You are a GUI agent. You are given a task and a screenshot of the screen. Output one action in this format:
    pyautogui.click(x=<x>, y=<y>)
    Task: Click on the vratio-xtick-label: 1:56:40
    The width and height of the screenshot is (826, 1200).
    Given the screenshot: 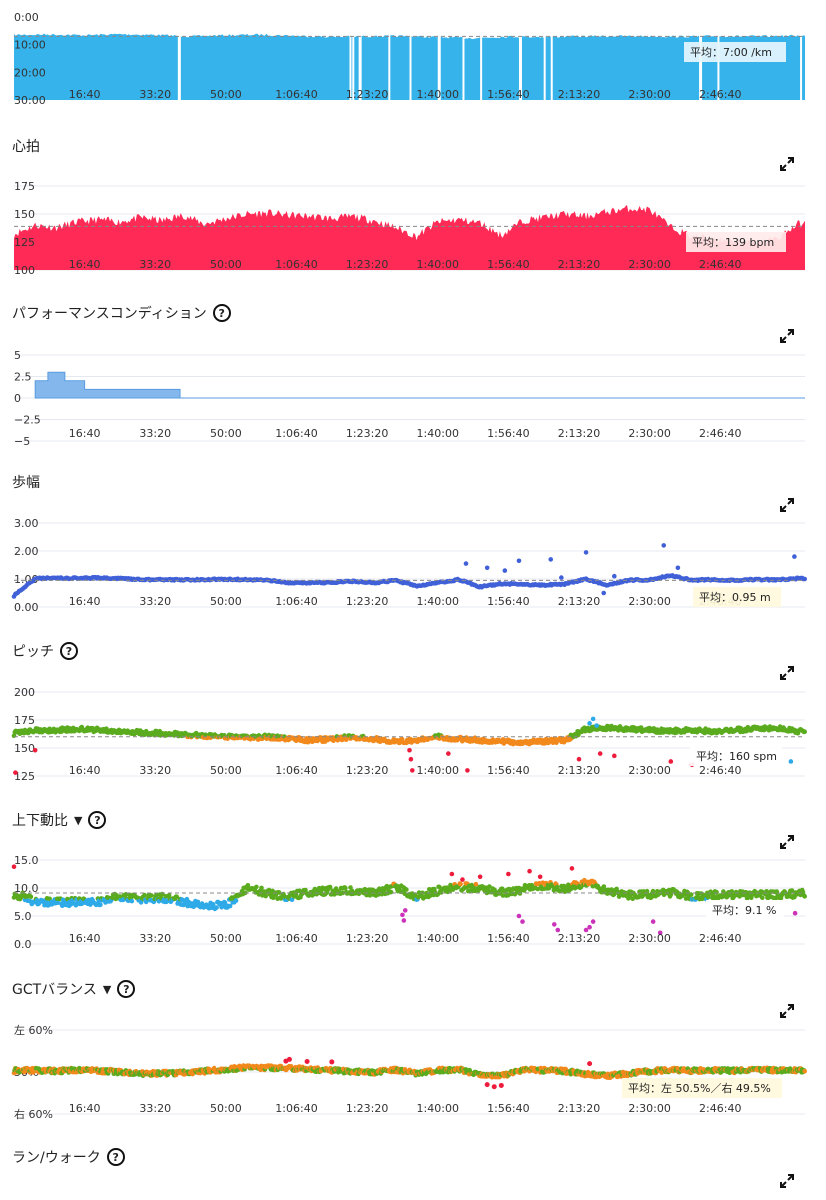 What is the action you would take?
    pyautogui.click(x=508, y=938)
    